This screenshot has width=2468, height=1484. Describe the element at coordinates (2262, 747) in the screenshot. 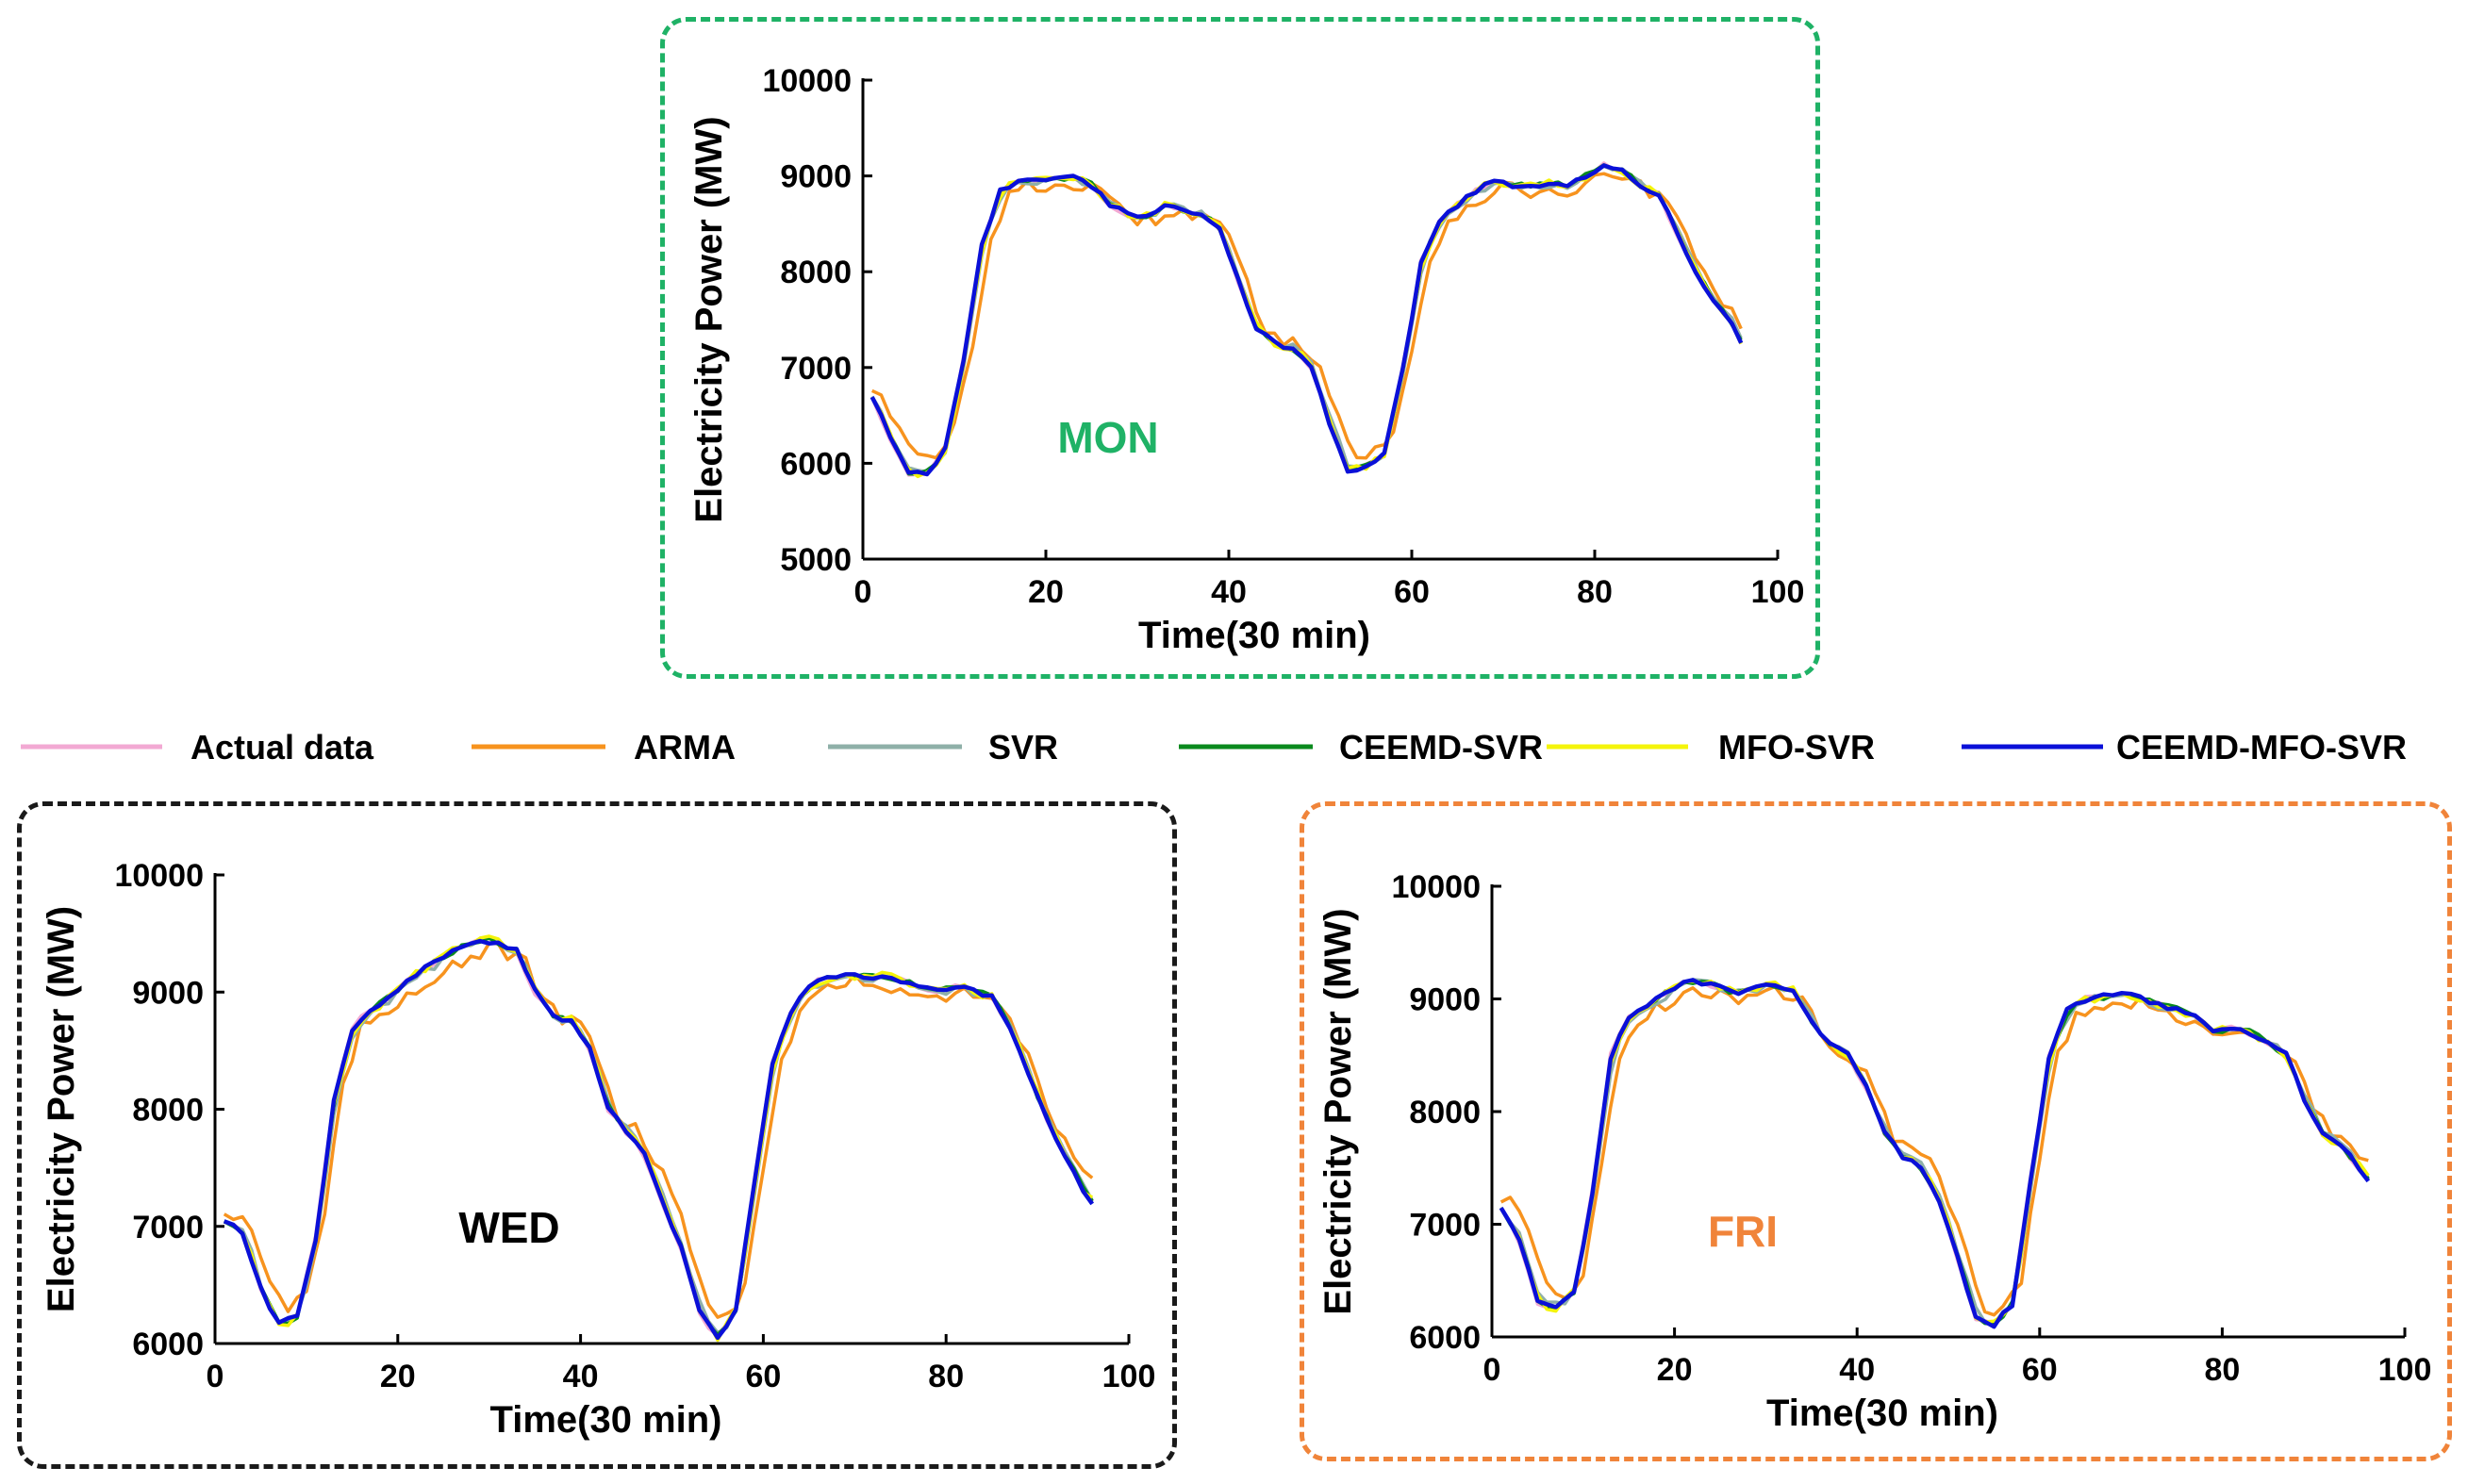

I see `legend-label-ceemd-mfo-svr: CEEMD-MFO-SVR` at that location.